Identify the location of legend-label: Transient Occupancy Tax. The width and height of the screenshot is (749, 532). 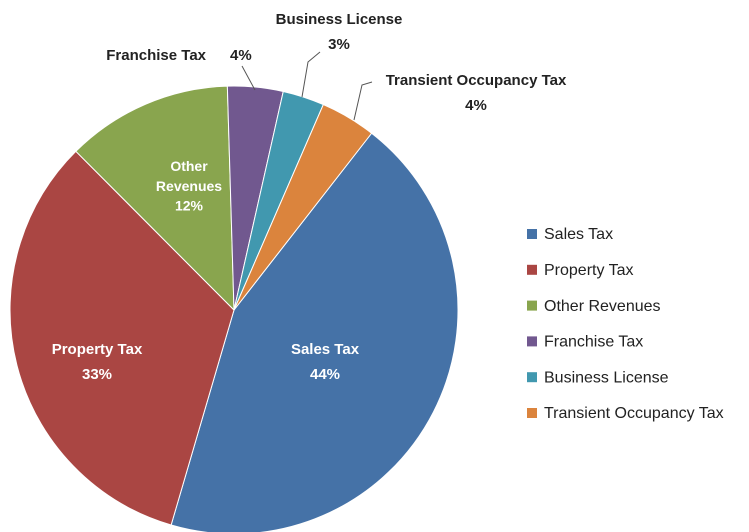
(634, 413).